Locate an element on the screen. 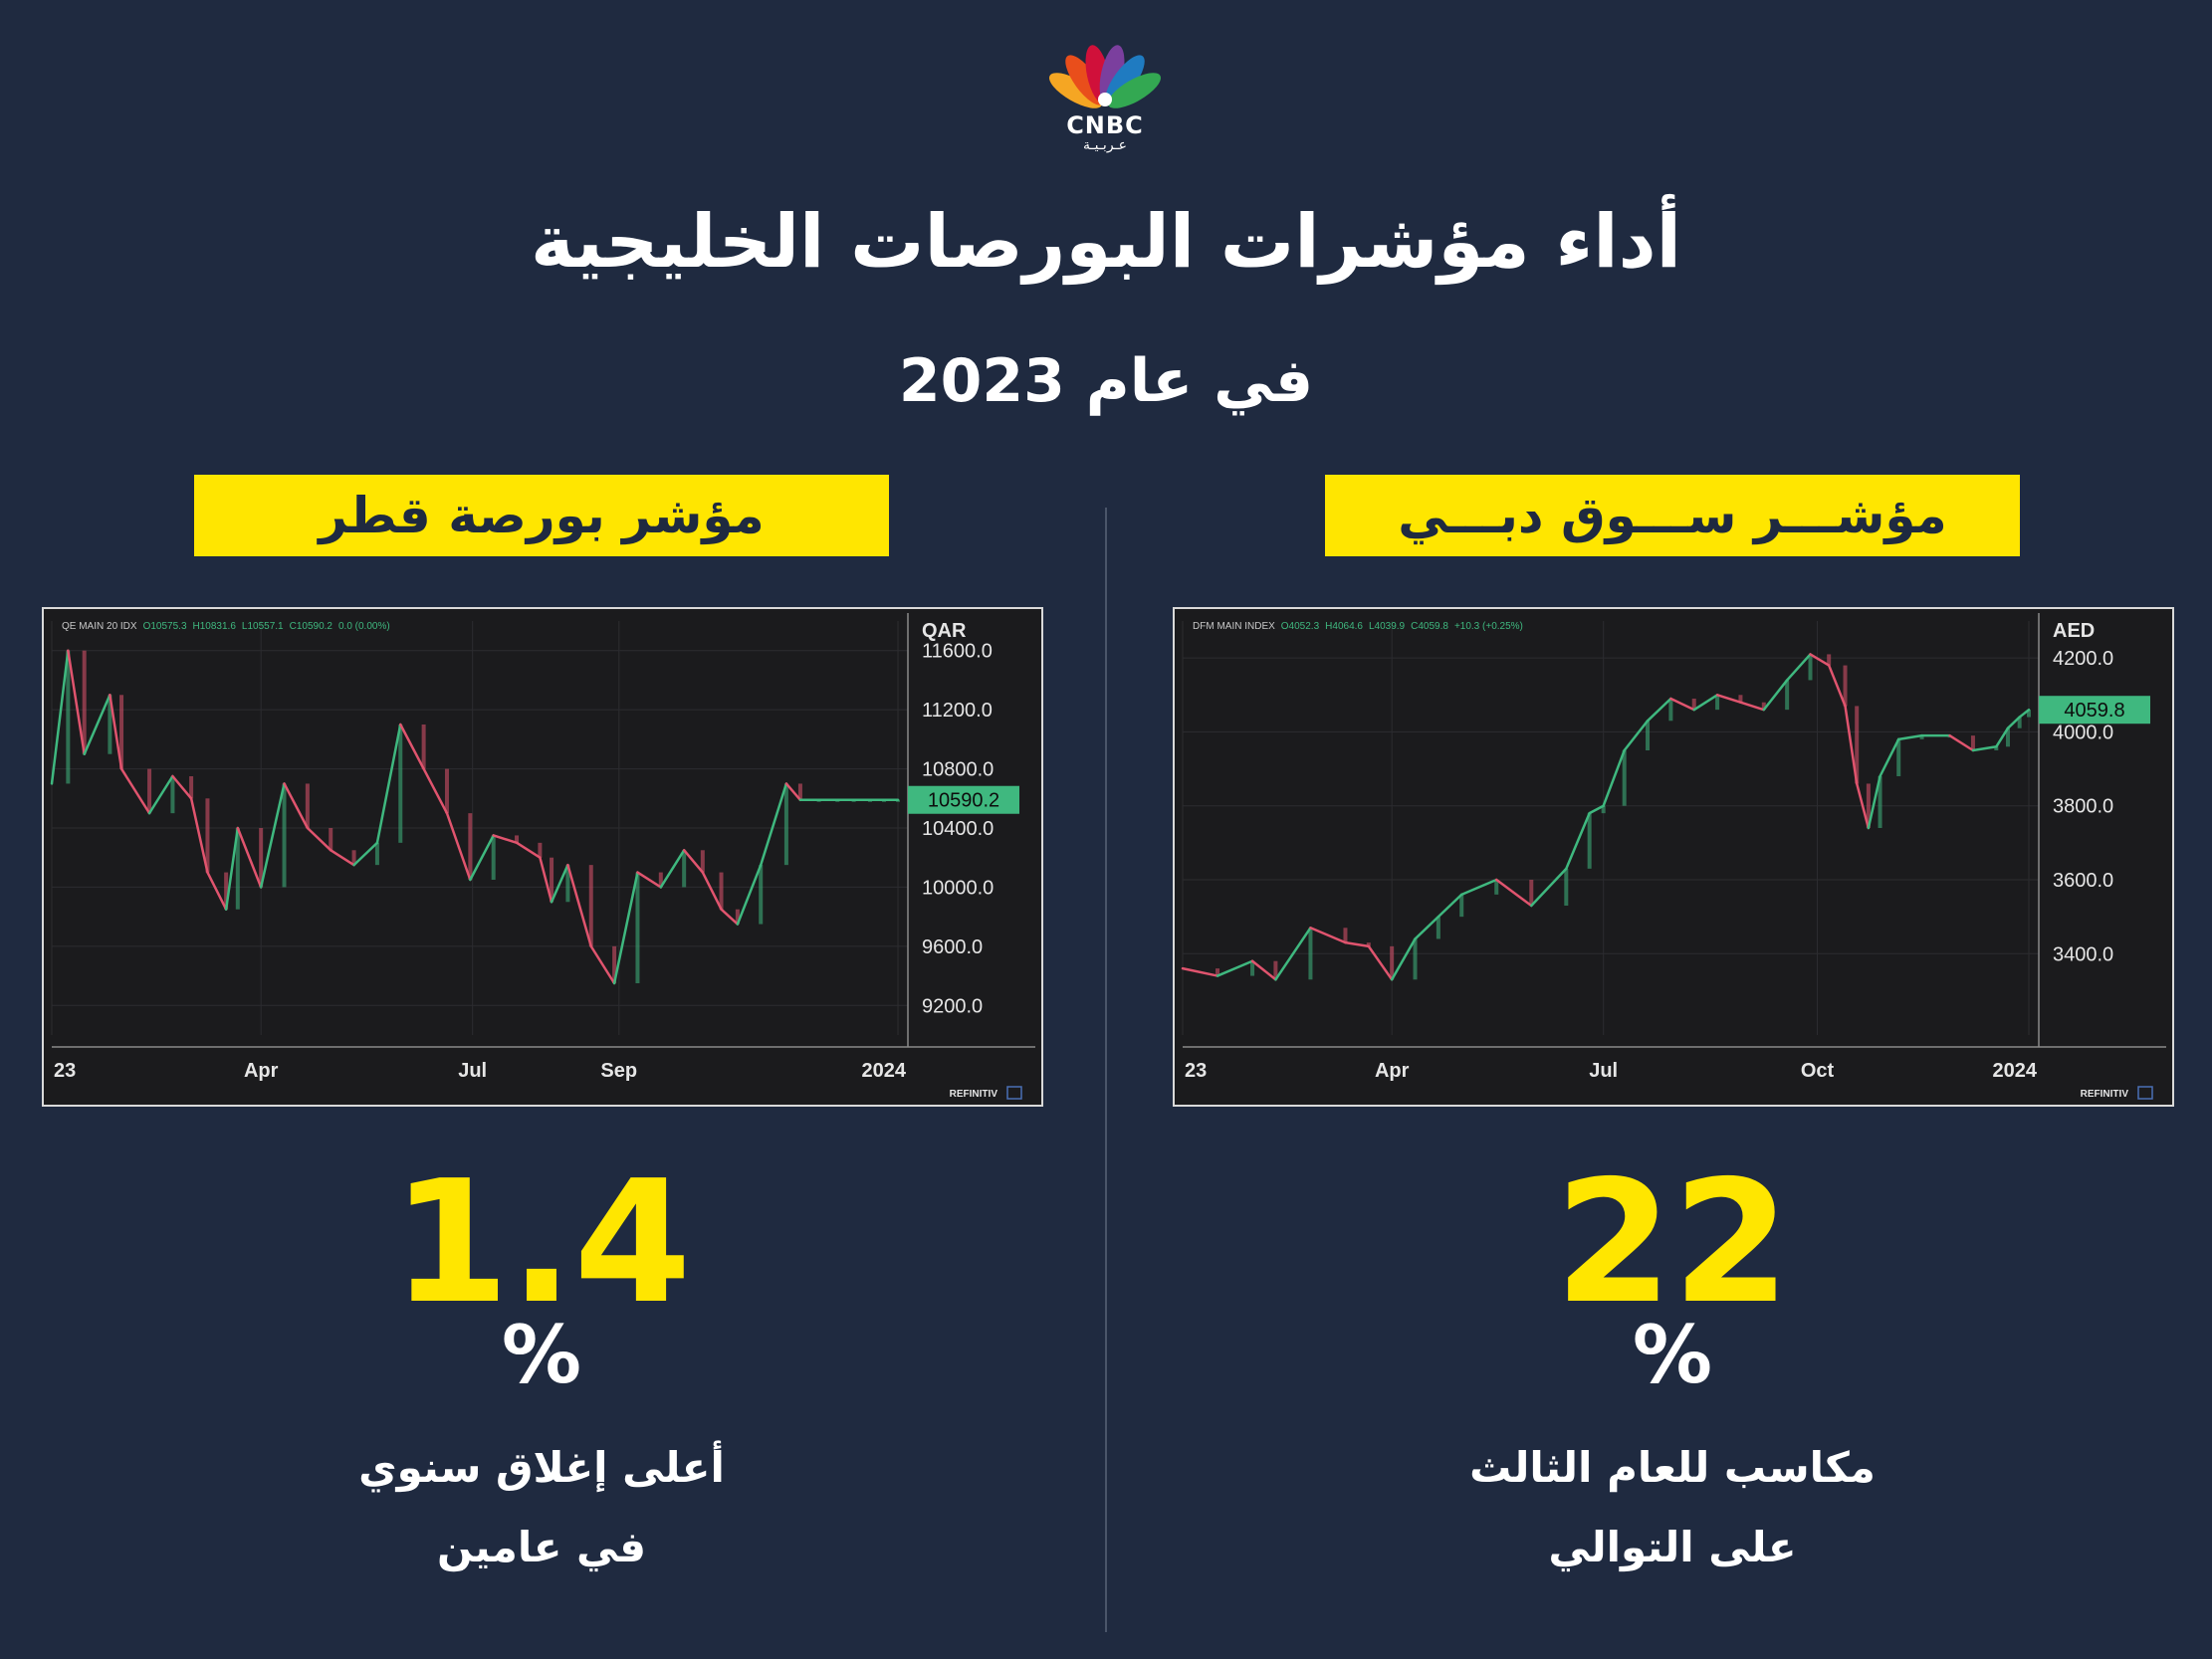 The width and height of the screenshot is (2212, 1659). qatar-percent-sign: % is located at coordinates (541, 1355).